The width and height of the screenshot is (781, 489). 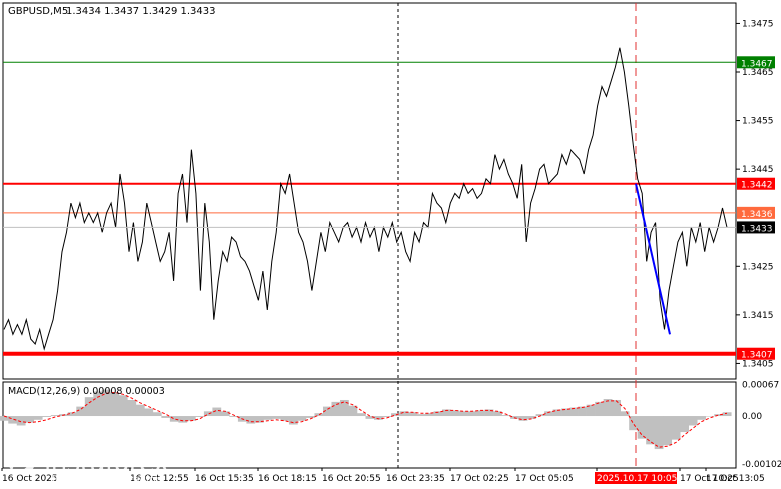 I want to click on current-price-tag-bg, so click(x=756, y=227).